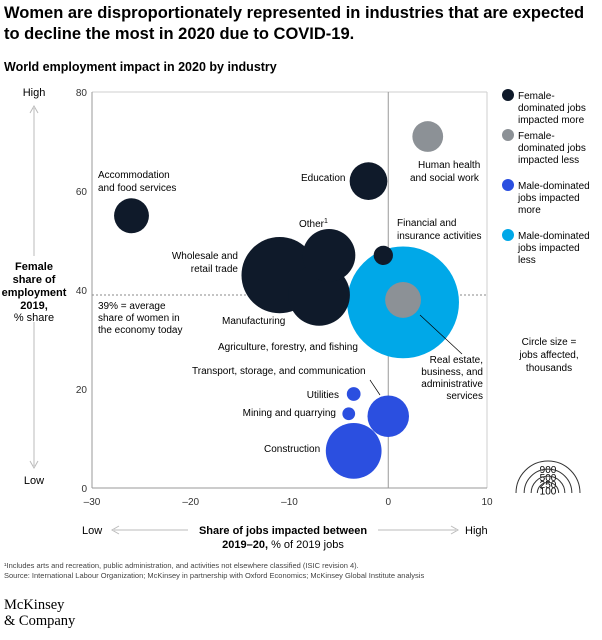 The image size is (602, 640). Describe the element at coordinates (476, 531) in the screenshot. I see `x-high-label: High` at that location.